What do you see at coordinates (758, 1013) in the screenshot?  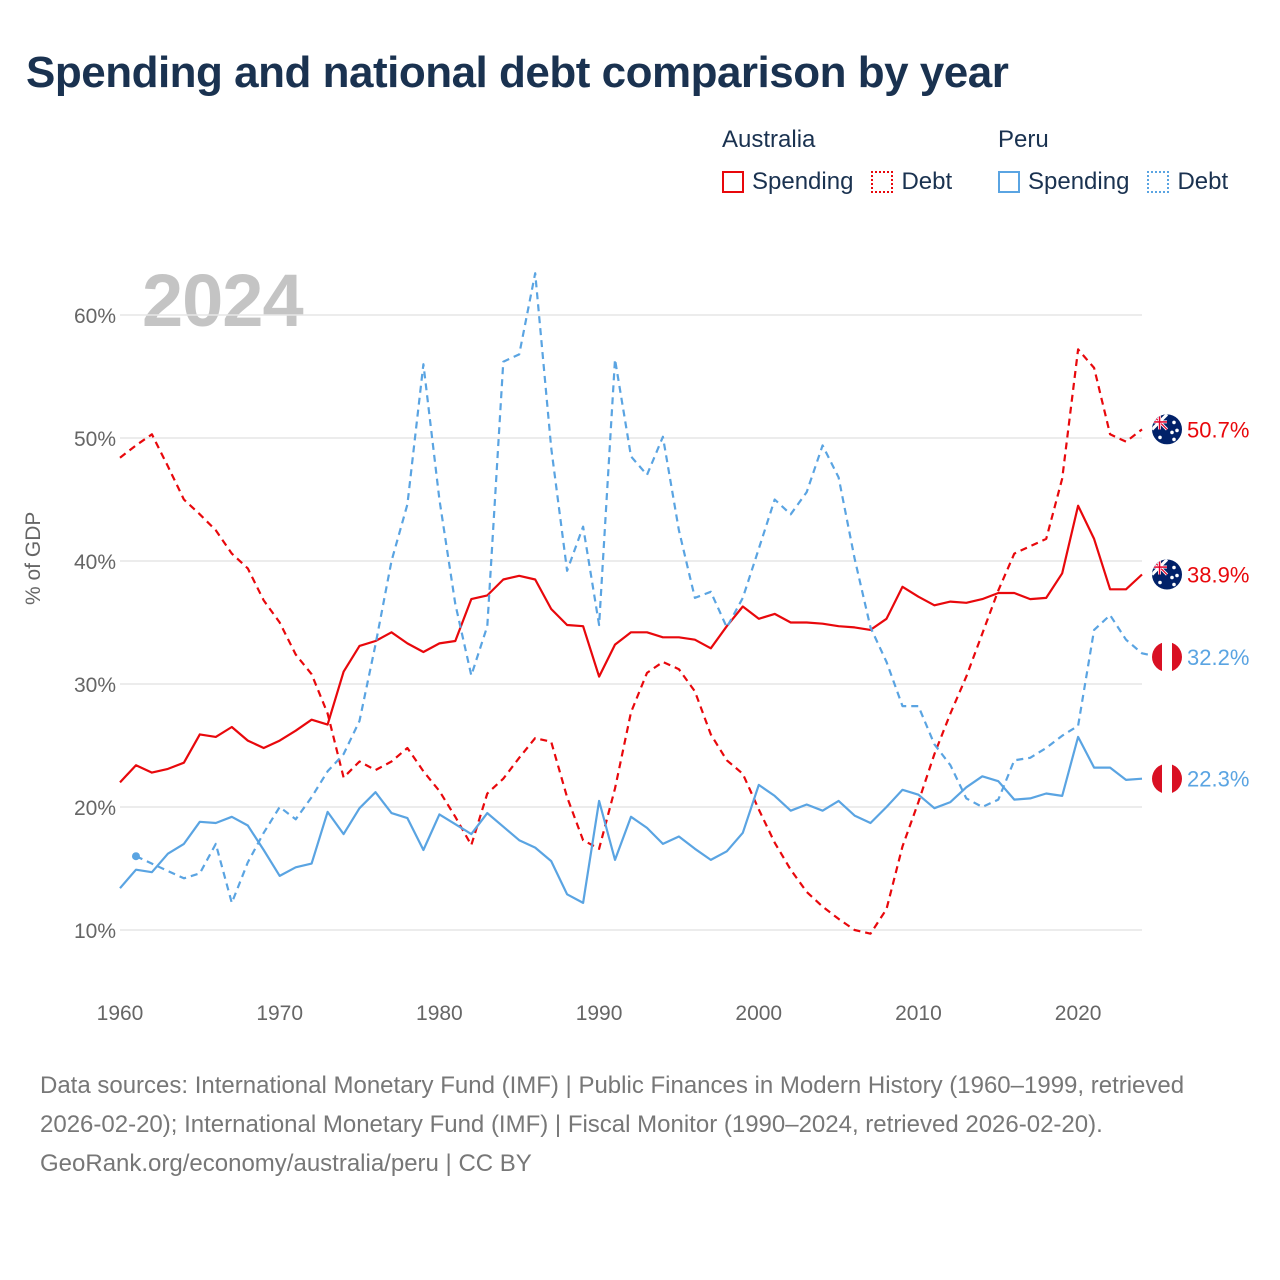 I see `x-tick-label: 2000` at bounding box center [758, 1013].